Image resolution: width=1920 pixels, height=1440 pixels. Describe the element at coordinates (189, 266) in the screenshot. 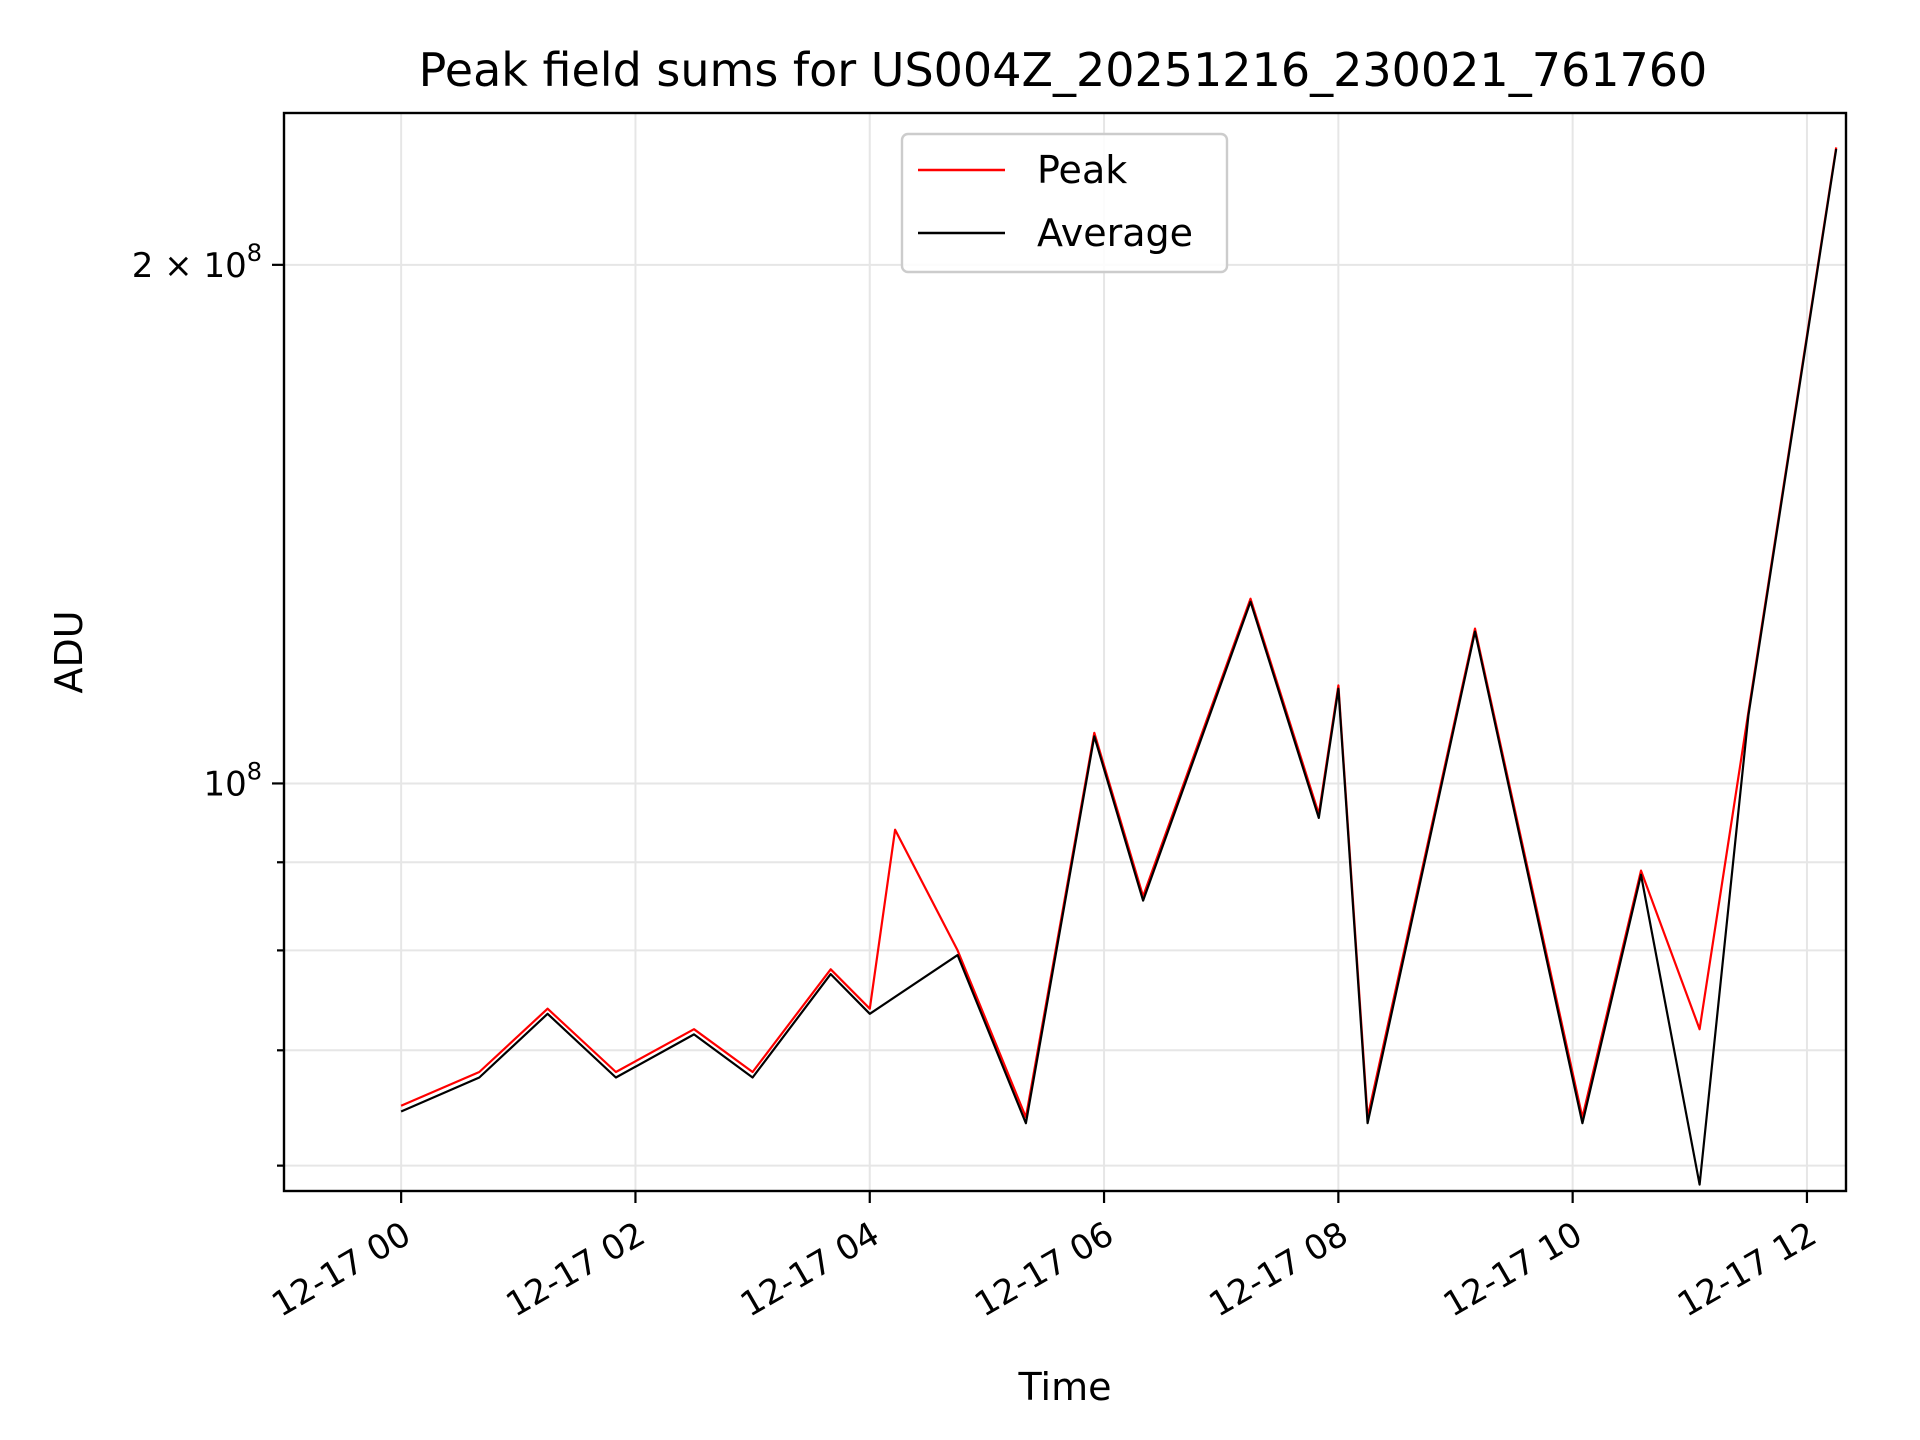

I see `y-tick-base: 2 × 10` at that location.